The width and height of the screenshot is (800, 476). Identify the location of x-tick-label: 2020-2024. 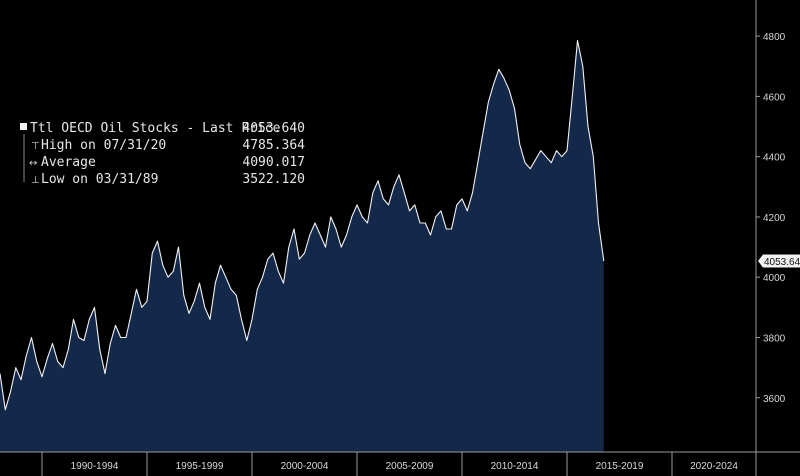
(714, 466).